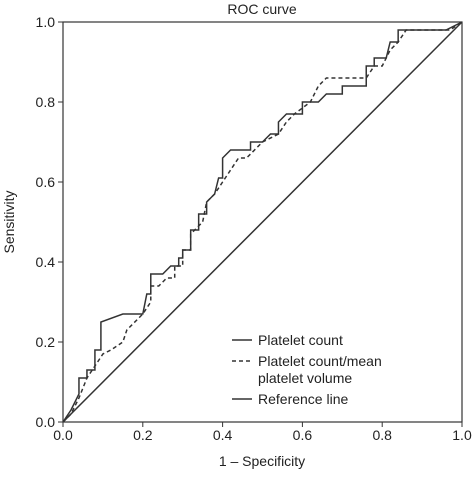 The height and width of the screenshot is (492, 474). Describe the element at coordinates (300, 340) in the screenshot. I see `legend-label: Platelet count` at that location.